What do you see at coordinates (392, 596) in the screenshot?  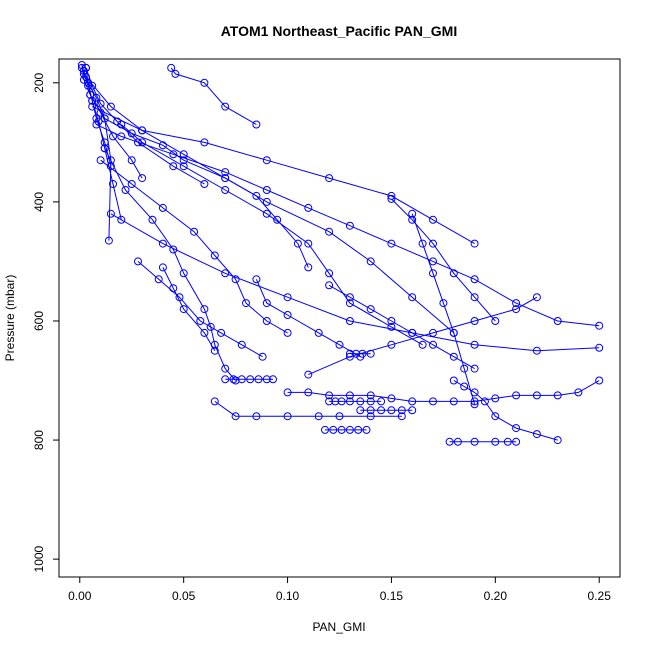 I see `x-tick-label: 0.15` at bounding box center [392, 596].